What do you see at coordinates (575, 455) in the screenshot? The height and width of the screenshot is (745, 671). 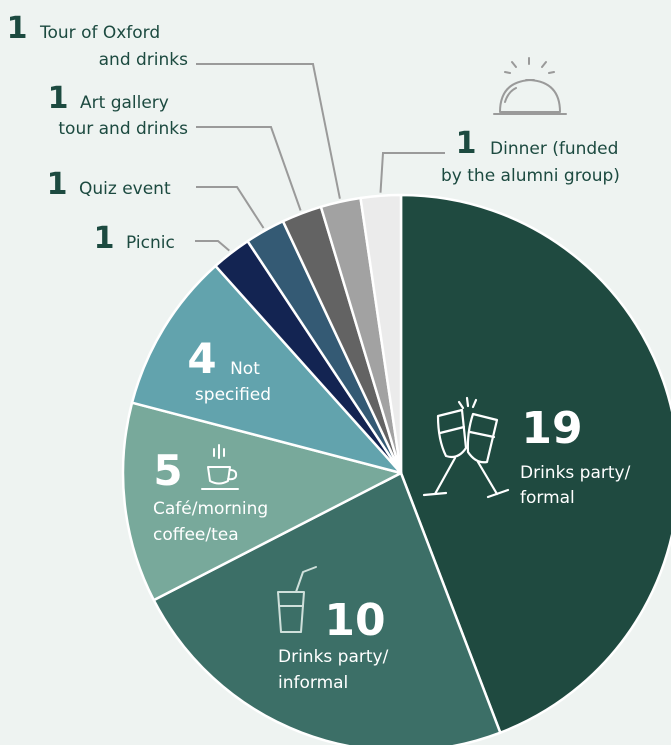 I see `slice-label-drinks-formal: 19 Drinks party/ formal` at bounding box center [575, 455].